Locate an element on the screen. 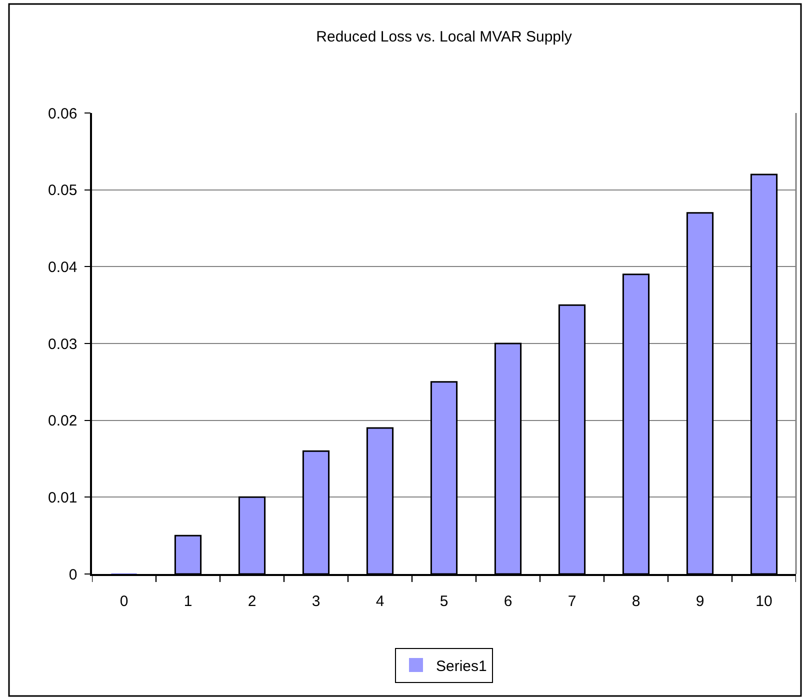 This screenshot has width=803, height=698. x-tick-label: 3 is located at coordinates (316, 601).